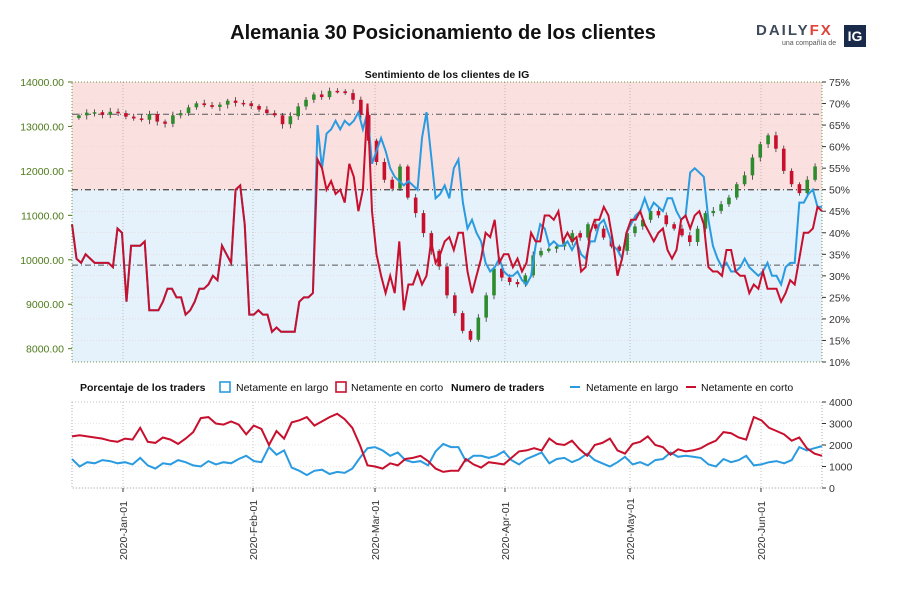 The image size is (900, 600). What do you see at coordinates (832, 489) in the screenshot?
I see `count-axis-tick-label: 0` at bounding box center [832, 489].